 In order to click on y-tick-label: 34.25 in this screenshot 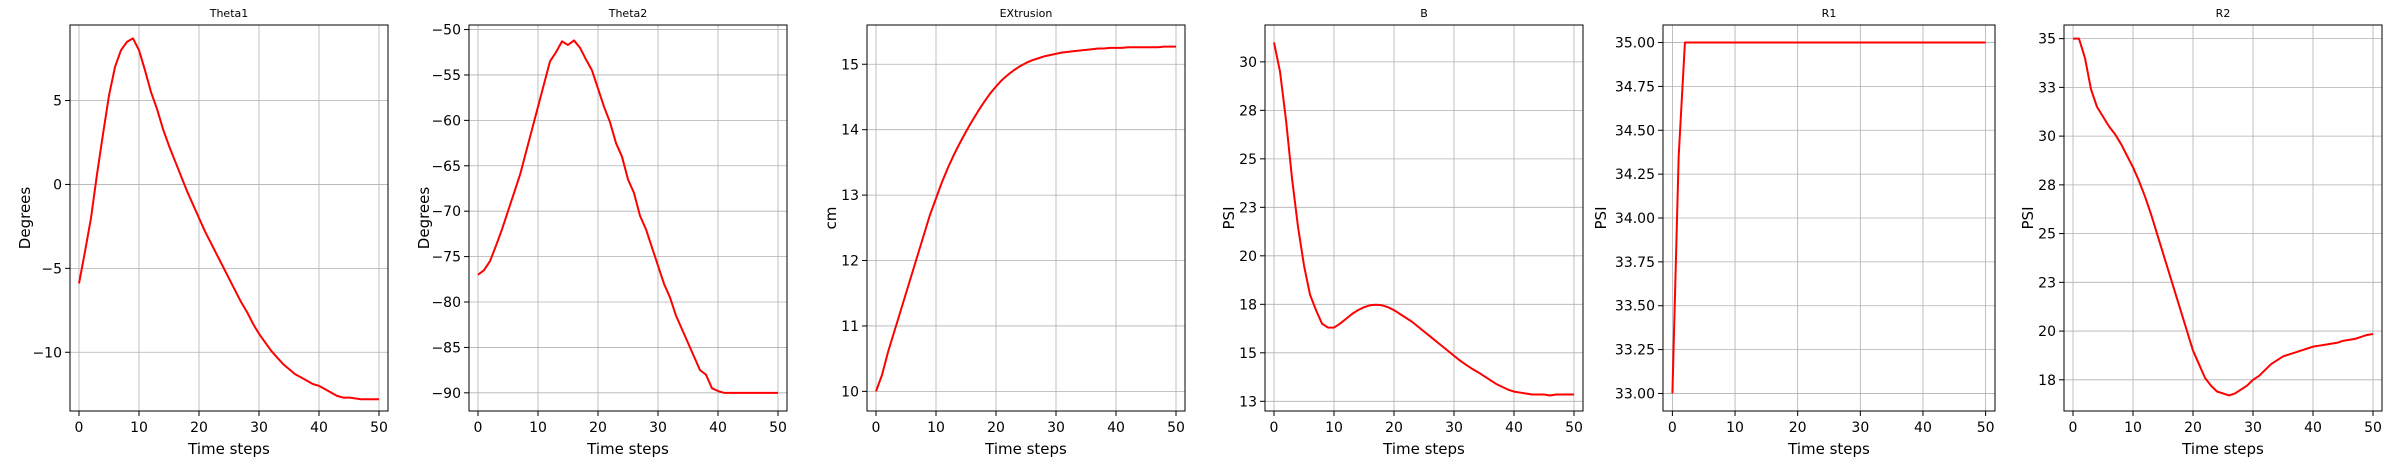, I will do `click(1635, 175)`.